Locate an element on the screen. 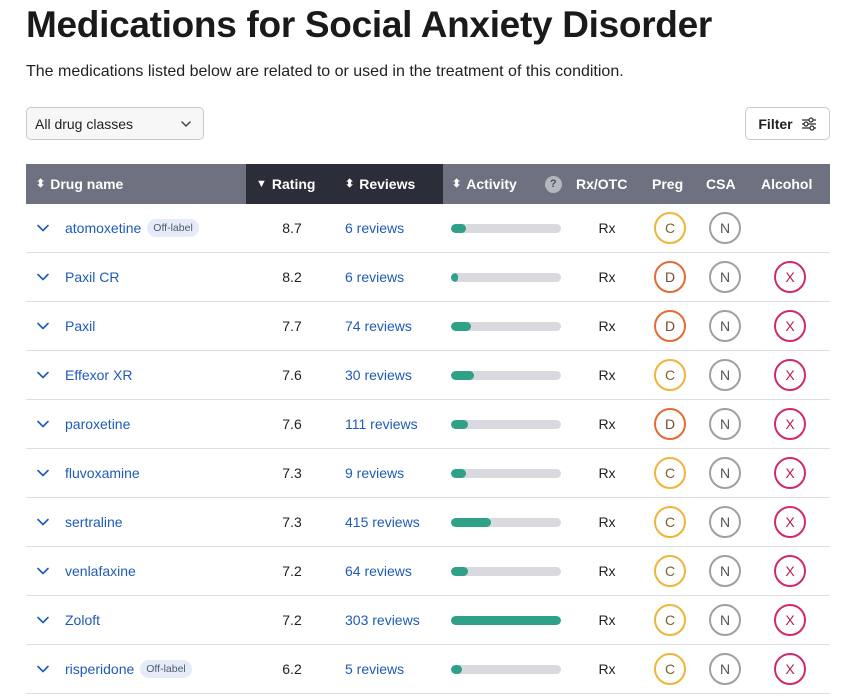  column-header-activity: ⬍ Activity ? is located at coordinates (509, 184).